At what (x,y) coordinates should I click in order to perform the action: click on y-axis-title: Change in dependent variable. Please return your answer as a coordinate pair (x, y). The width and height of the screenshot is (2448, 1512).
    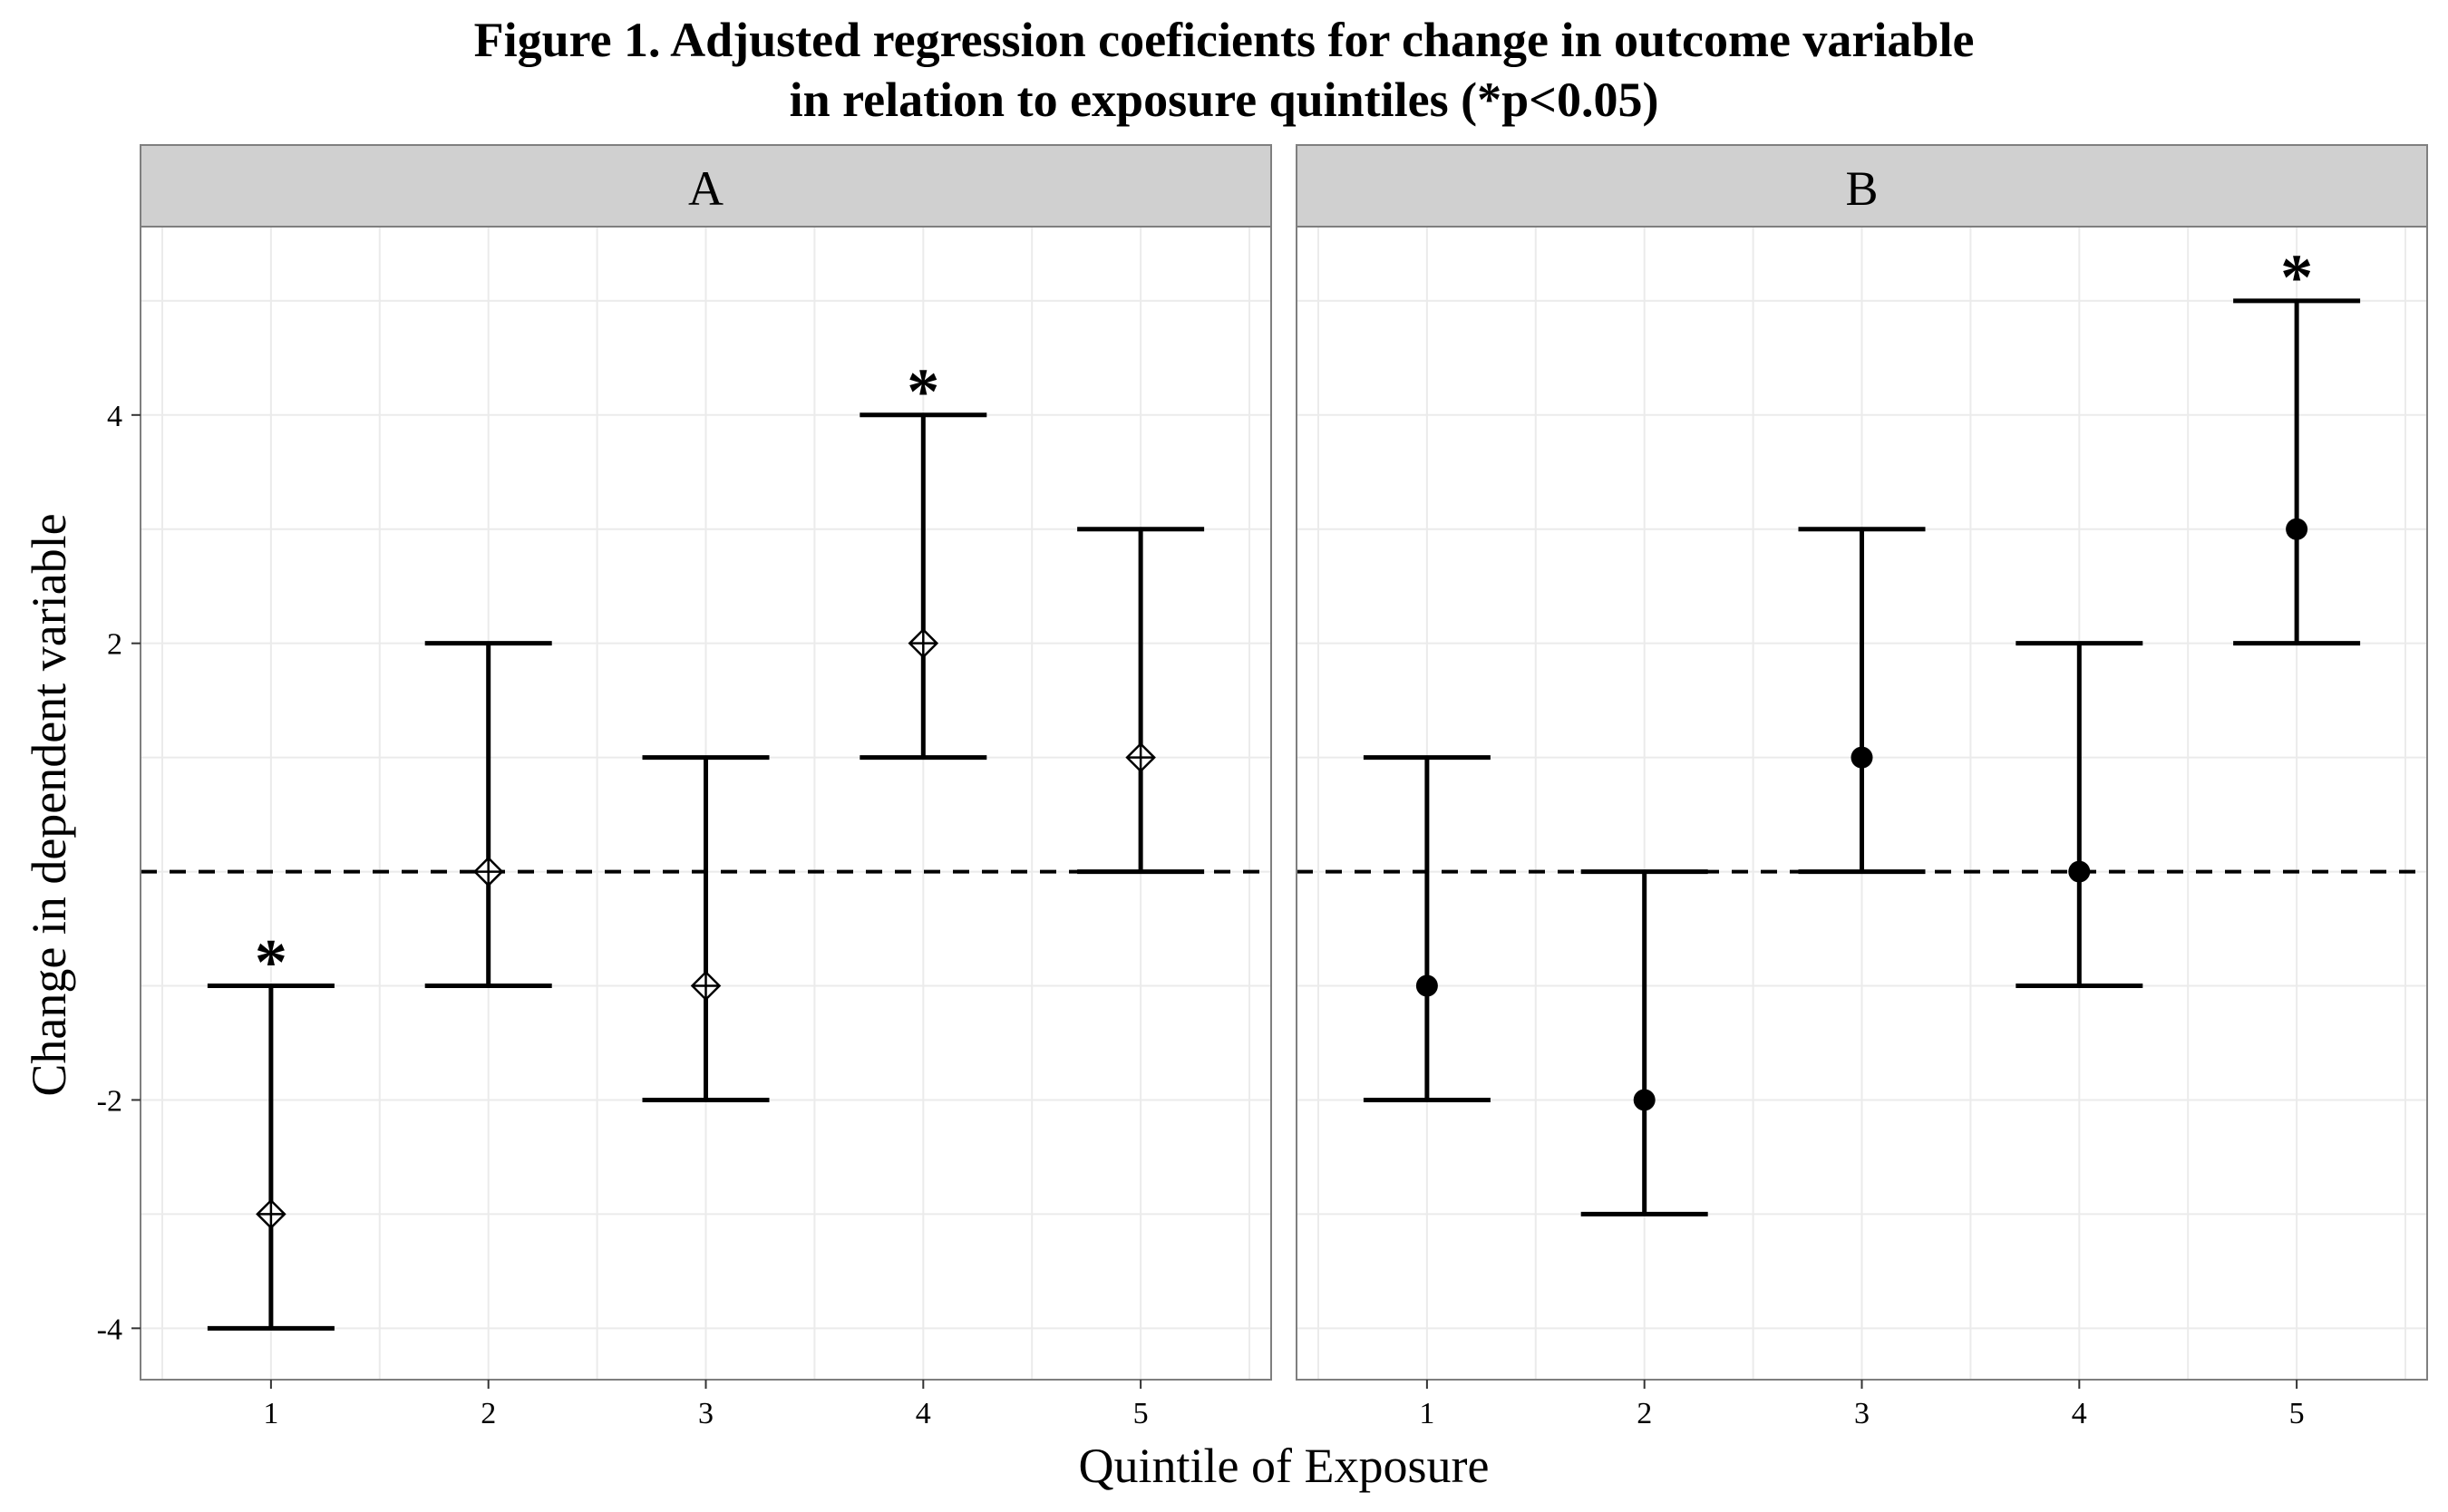
    Looking at the image, I should click on (49, 805).